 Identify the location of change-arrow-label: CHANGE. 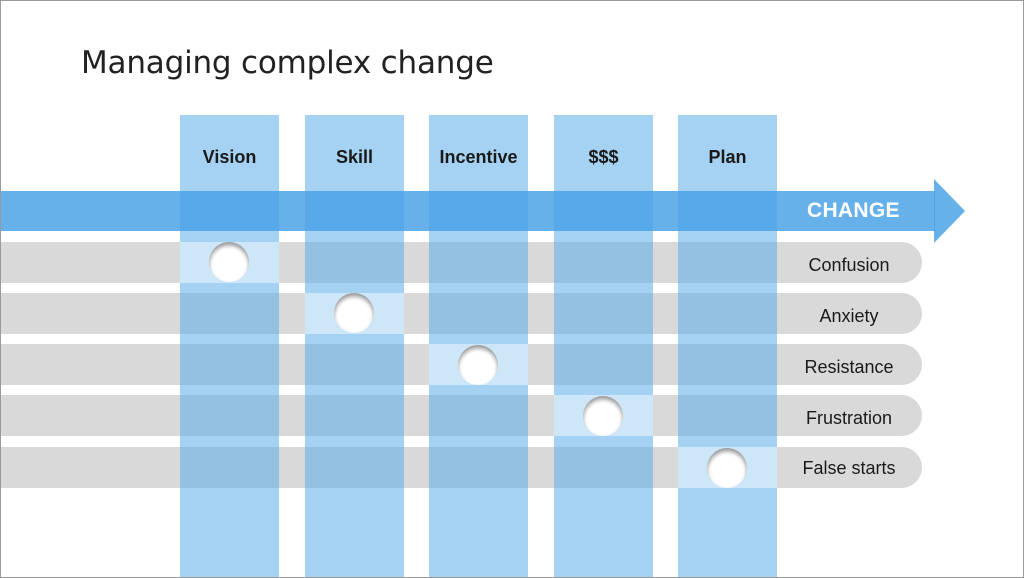
(853, 210).